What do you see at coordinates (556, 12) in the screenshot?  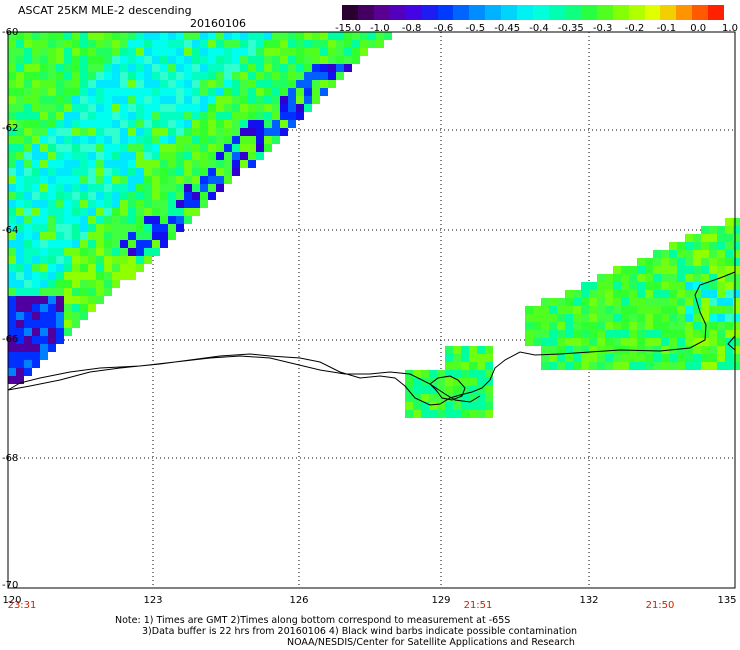 I see `colorbar-segment` at bounding box center [556, 12].